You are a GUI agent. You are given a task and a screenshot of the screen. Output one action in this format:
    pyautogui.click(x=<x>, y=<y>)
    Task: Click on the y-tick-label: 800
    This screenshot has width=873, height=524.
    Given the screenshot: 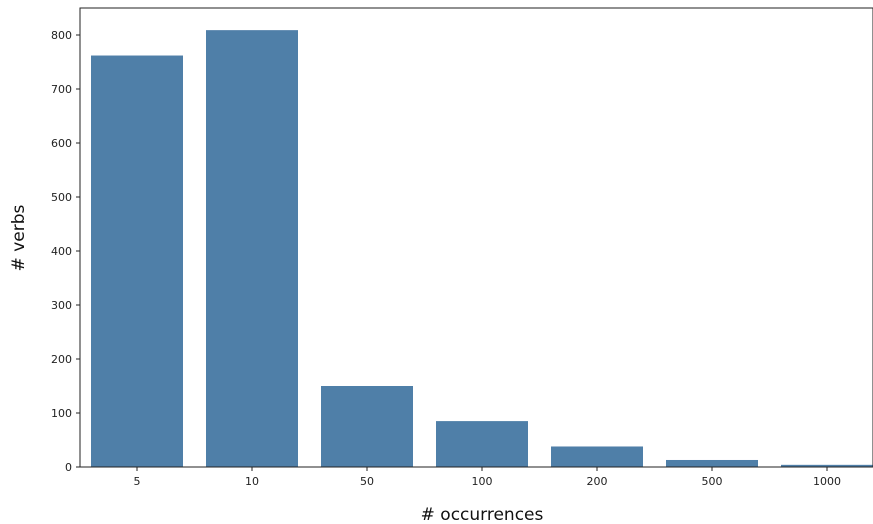 What is the action you would take?
    pyautogui.click(x=61, y=35)
    